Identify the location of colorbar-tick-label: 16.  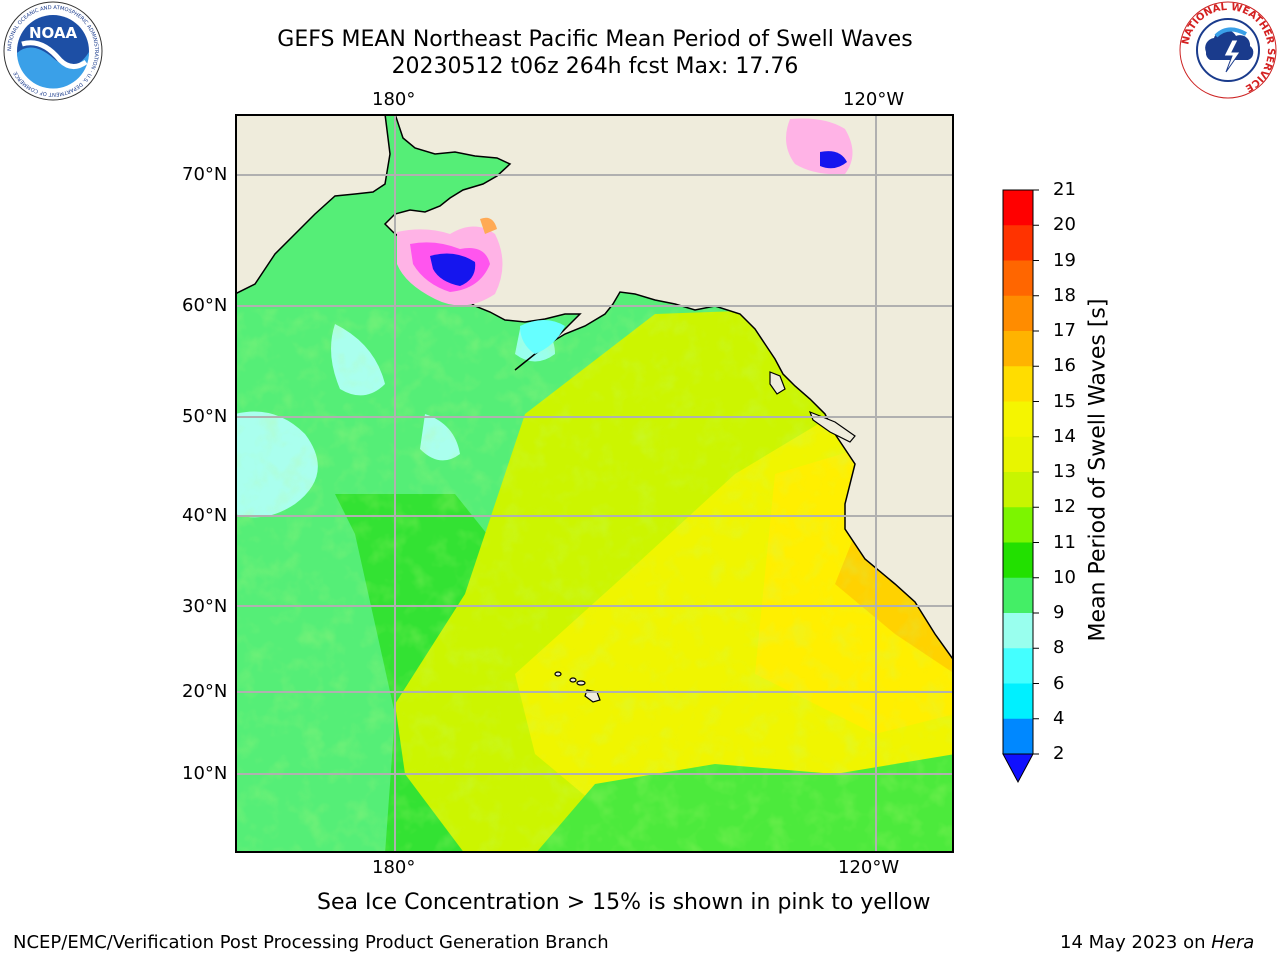
(1064, 366).